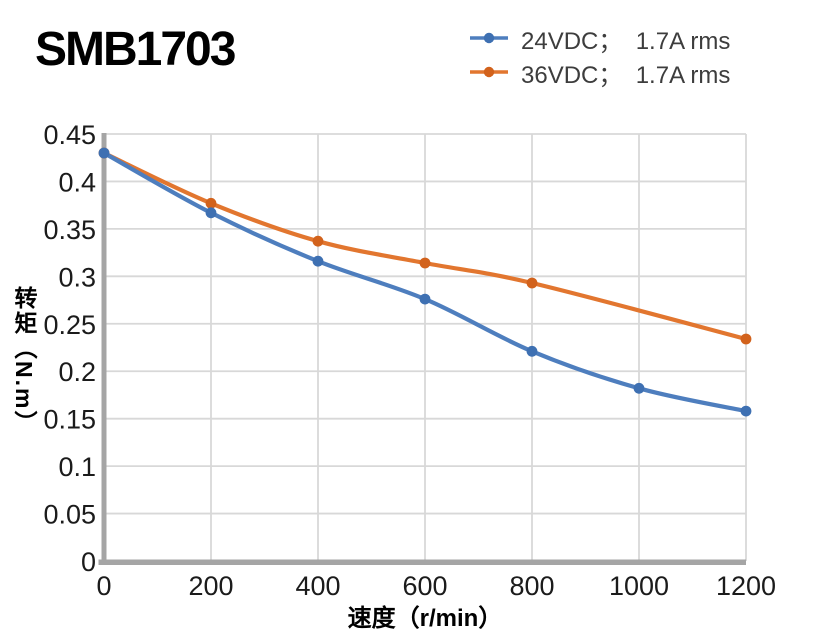 The width and height of the screenshot is (831, 640). I want to click on y-tick-label: 0.2, so click(77, 372).